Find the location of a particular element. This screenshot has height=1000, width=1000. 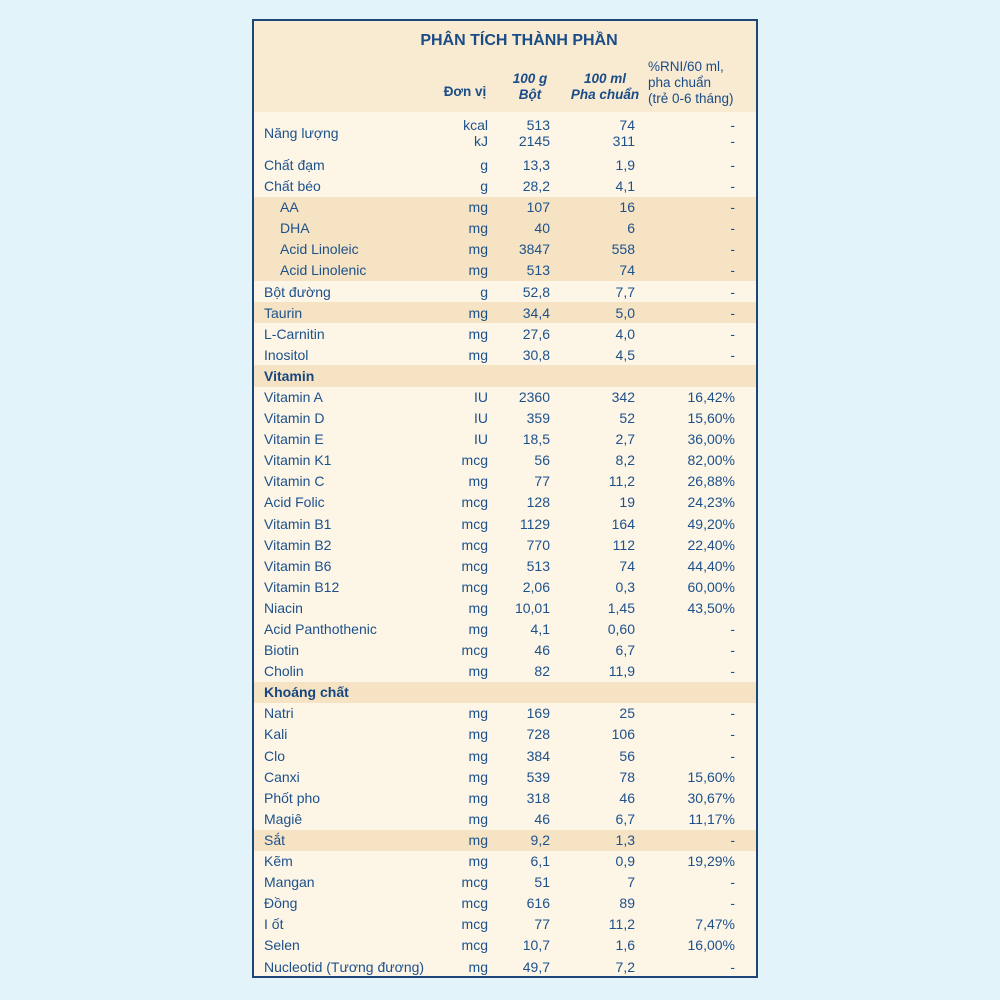

row-label: Khoáng chất is located at coordinates (306, 692).